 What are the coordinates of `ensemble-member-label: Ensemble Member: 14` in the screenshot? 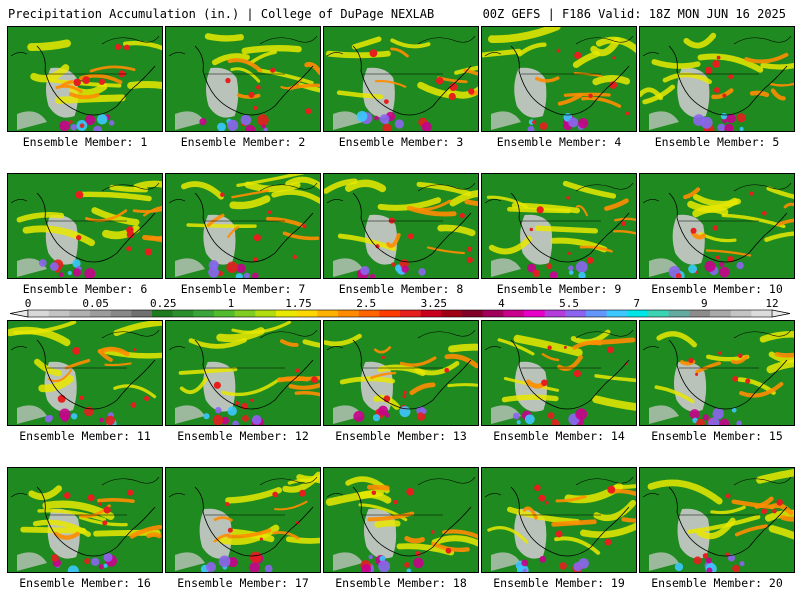 It's located at (559, 436).